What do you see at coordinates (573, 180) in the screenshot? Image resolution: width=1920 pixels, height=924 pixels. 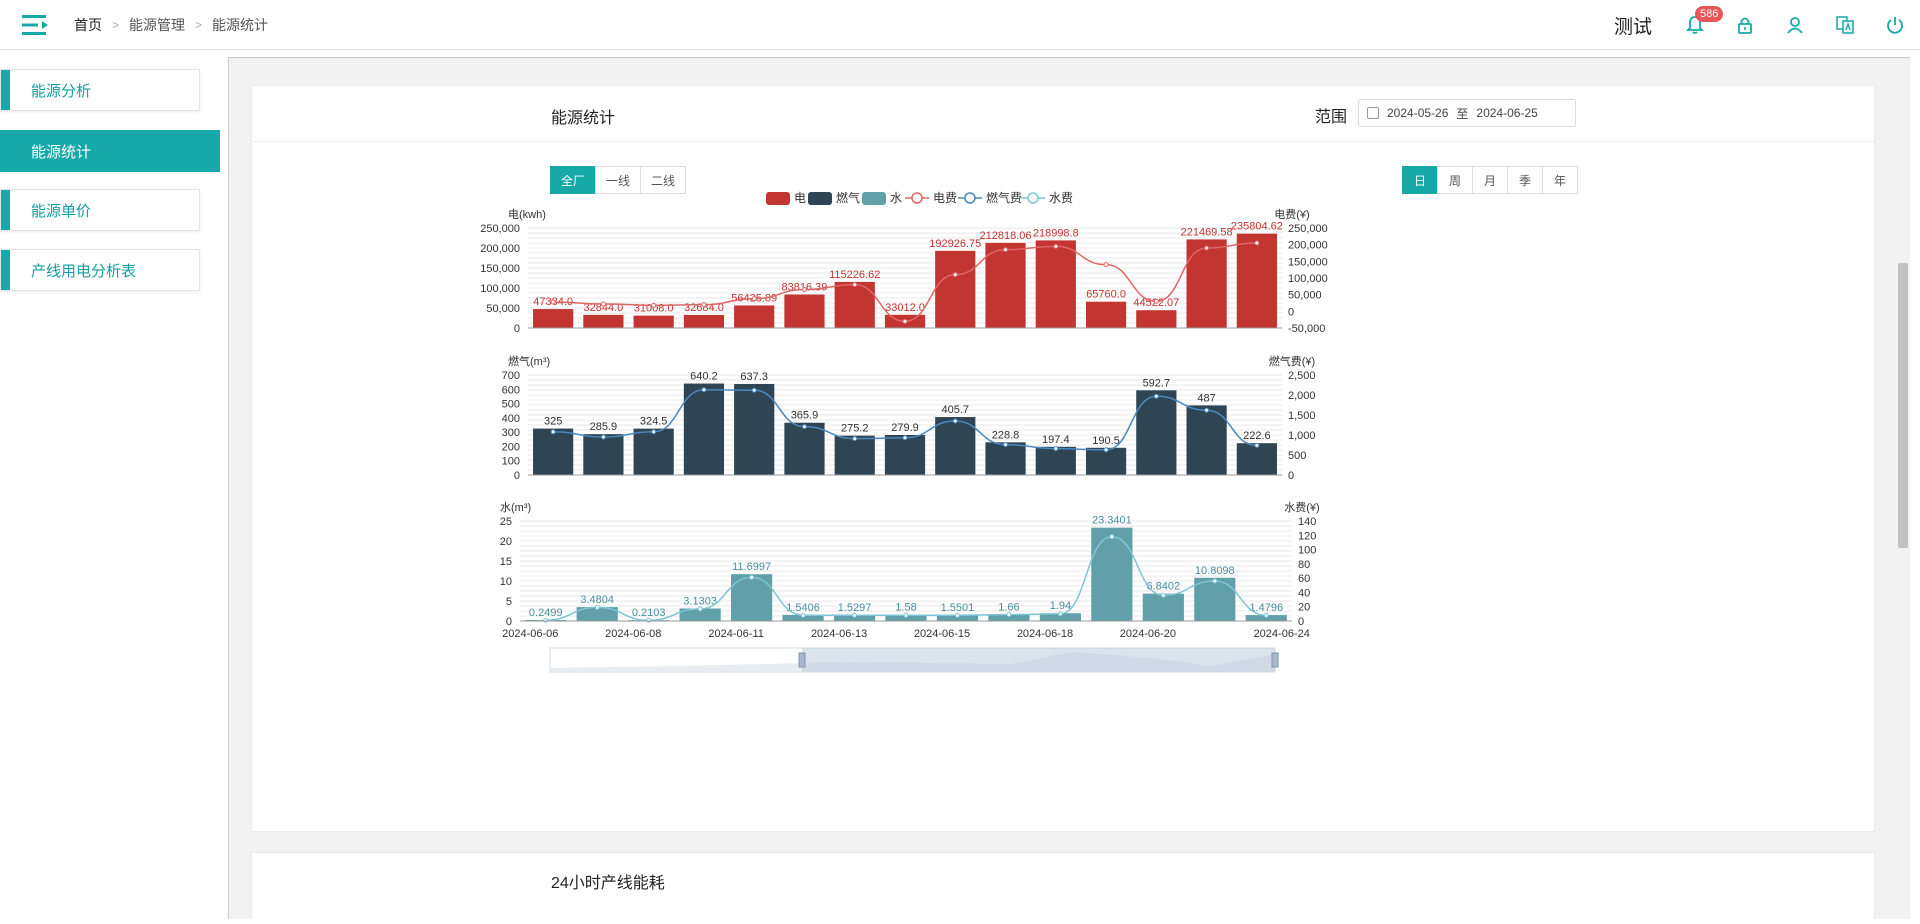 I see `line-button-all: 全厂` at bounding box center [573, 180].